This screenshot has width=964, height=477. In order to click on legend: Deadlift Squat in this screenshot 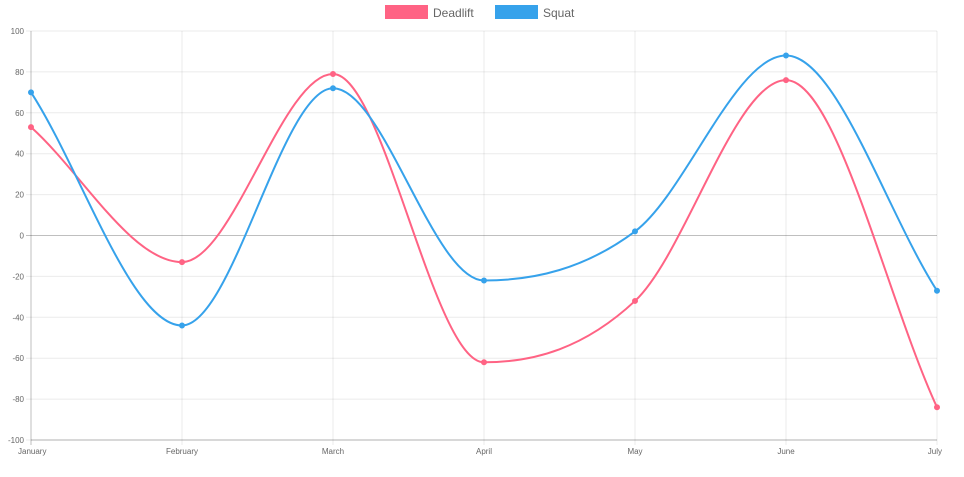, I will do `click(480, 12)`.